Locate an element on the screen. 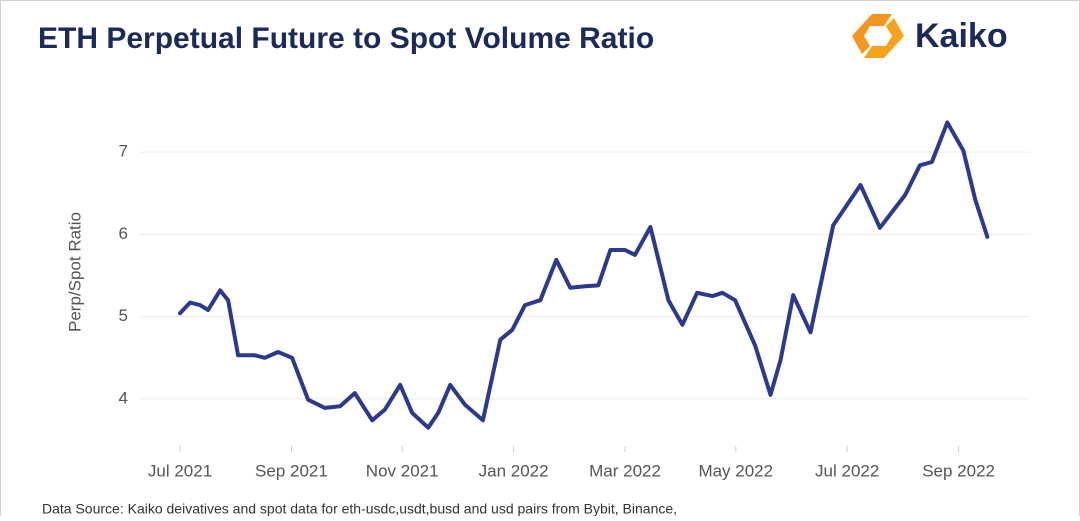 This screenshot has width=1080, height=521. x-tick-label: Jul 2022 is located at coordinates (847, 470).